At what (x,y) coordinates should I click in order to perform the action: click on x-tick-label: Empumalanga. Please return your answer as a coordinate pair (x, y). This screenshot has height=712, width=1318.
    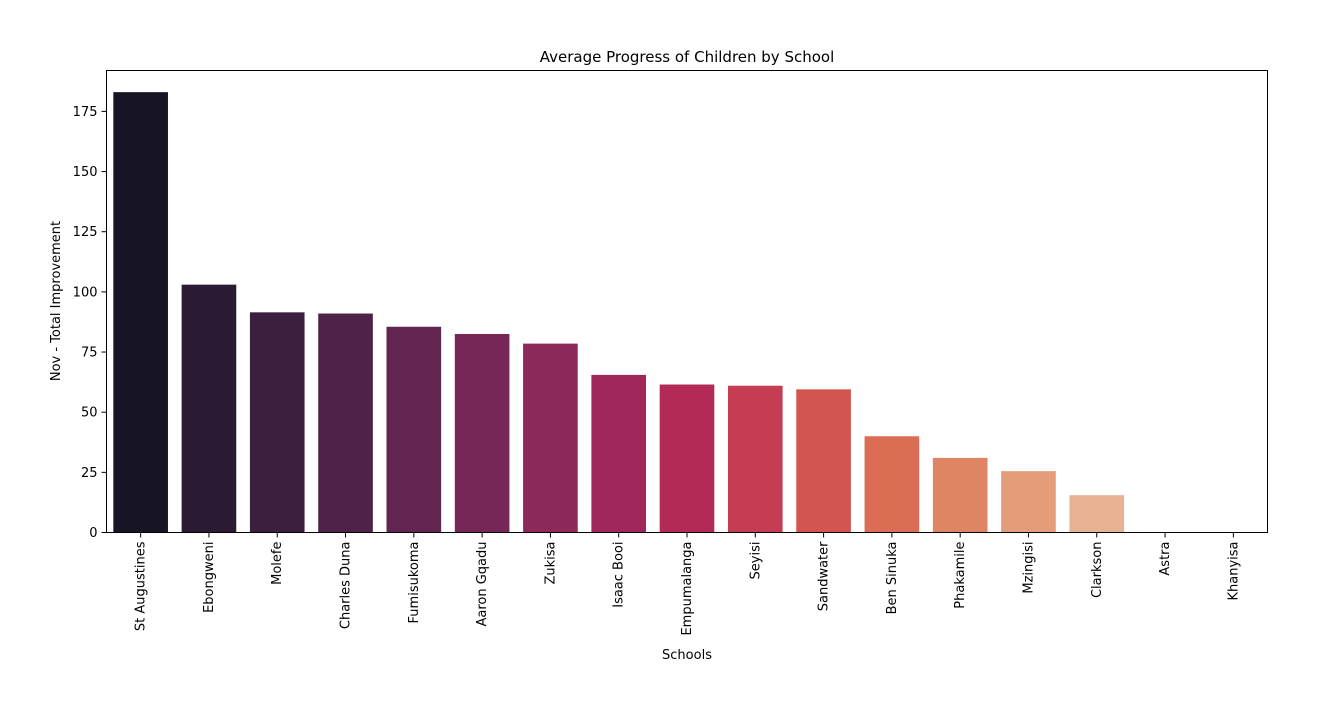
    Looking at the image, I should click on (687, 589).